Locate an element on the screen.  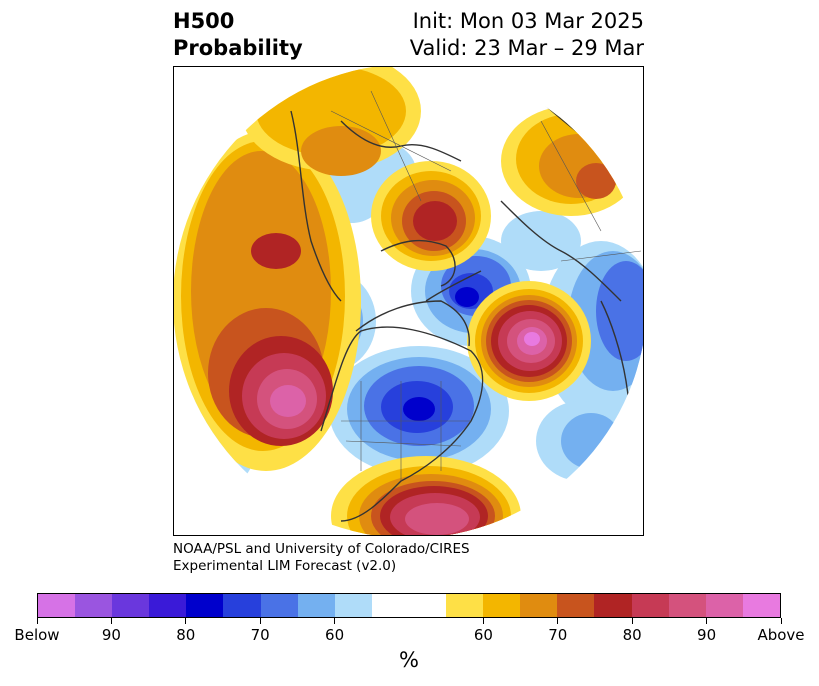
colorbar-unit: % is located at coordinates (409, 660).